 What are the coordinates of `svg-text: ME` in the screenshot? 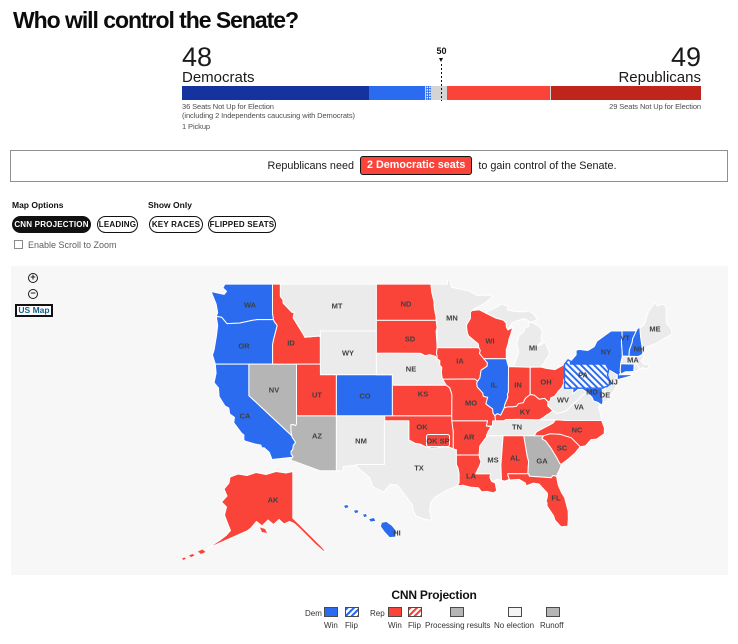 It's located at (654, 329).